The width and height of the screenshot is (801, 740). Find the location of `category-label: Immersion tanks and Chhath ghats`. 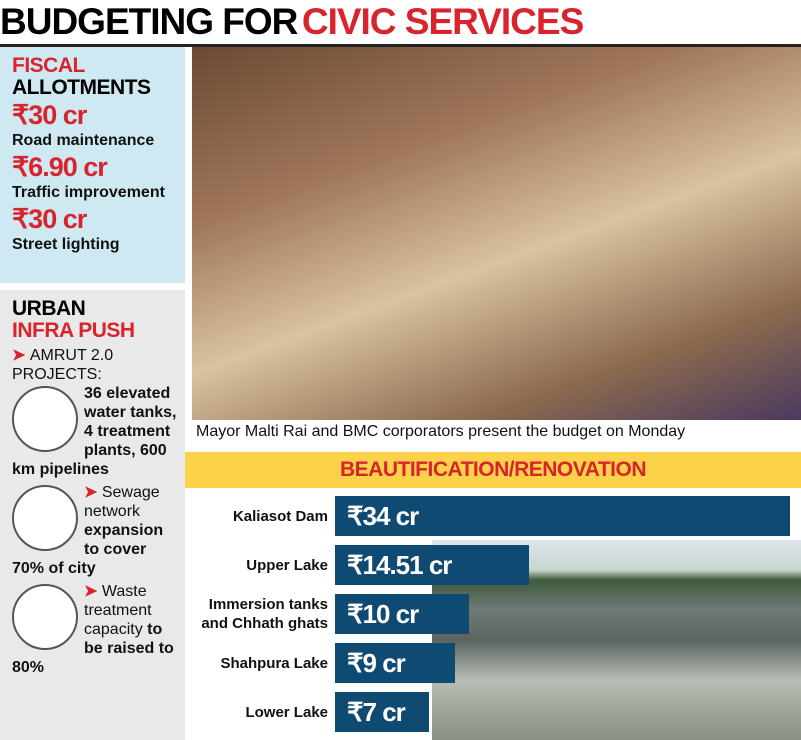

category-label: Immersion tanks and Chhath ghats is located at coordinates (264, 614).